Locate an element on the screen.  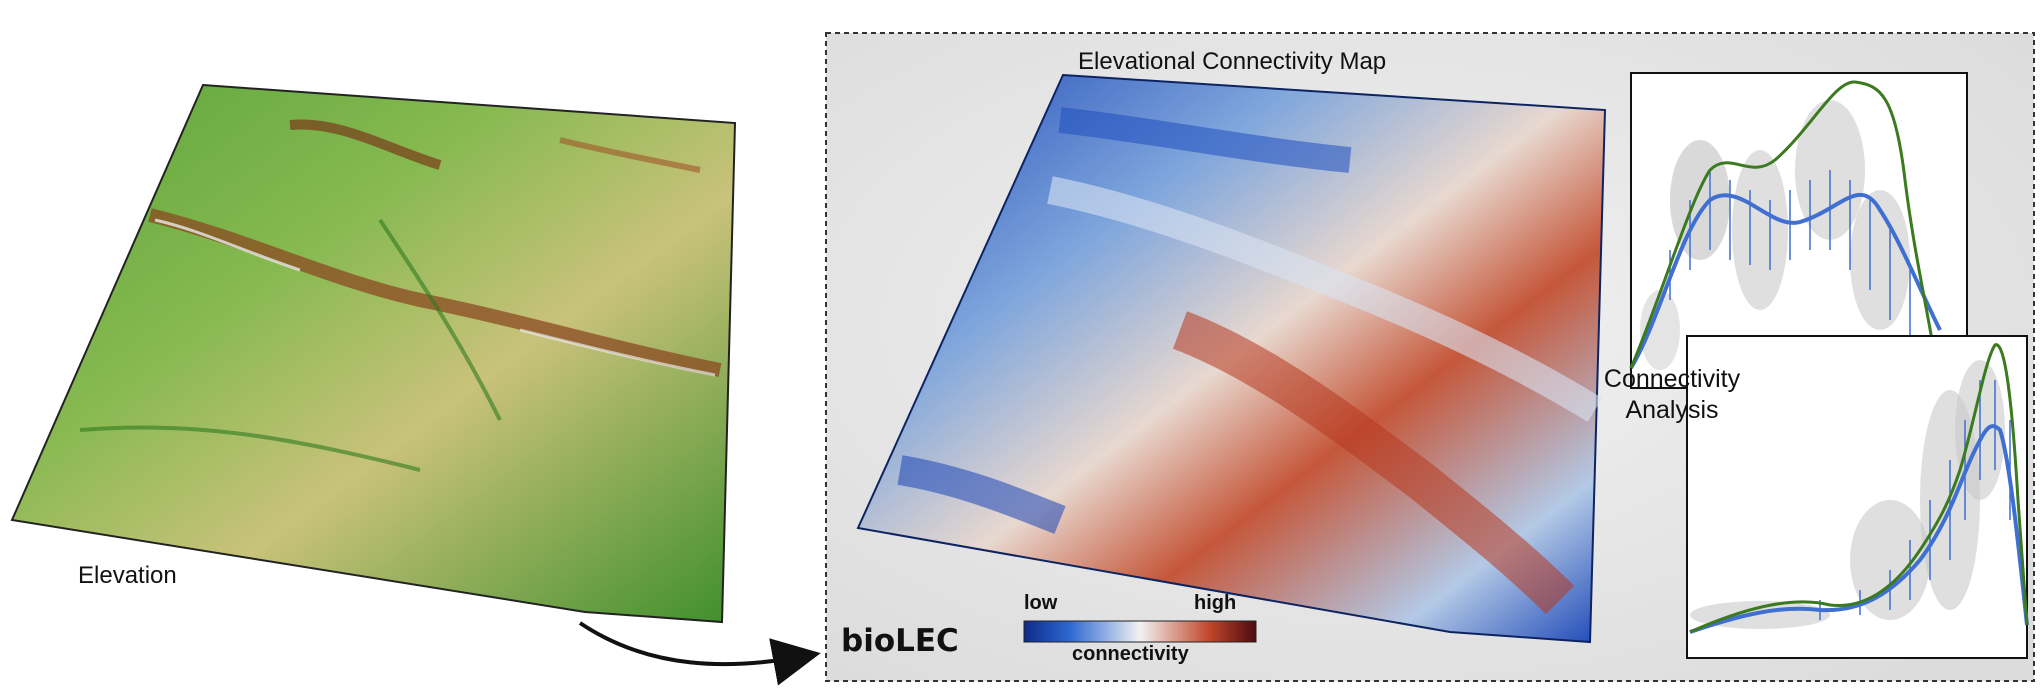
colorbar-caption: connectivity is located at coordinates (1130, 654).